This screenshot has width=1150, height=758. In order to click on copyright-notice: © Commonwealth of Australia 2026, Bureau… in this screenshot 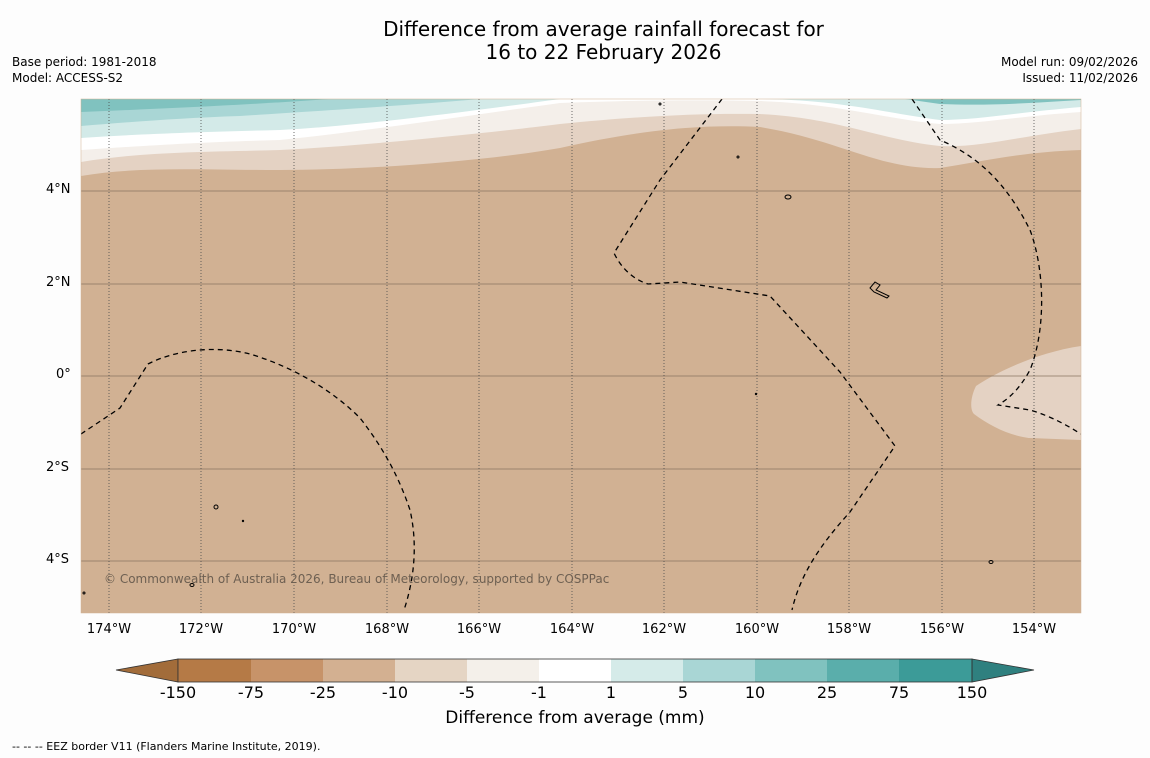, I will do `click(357, 579)`.